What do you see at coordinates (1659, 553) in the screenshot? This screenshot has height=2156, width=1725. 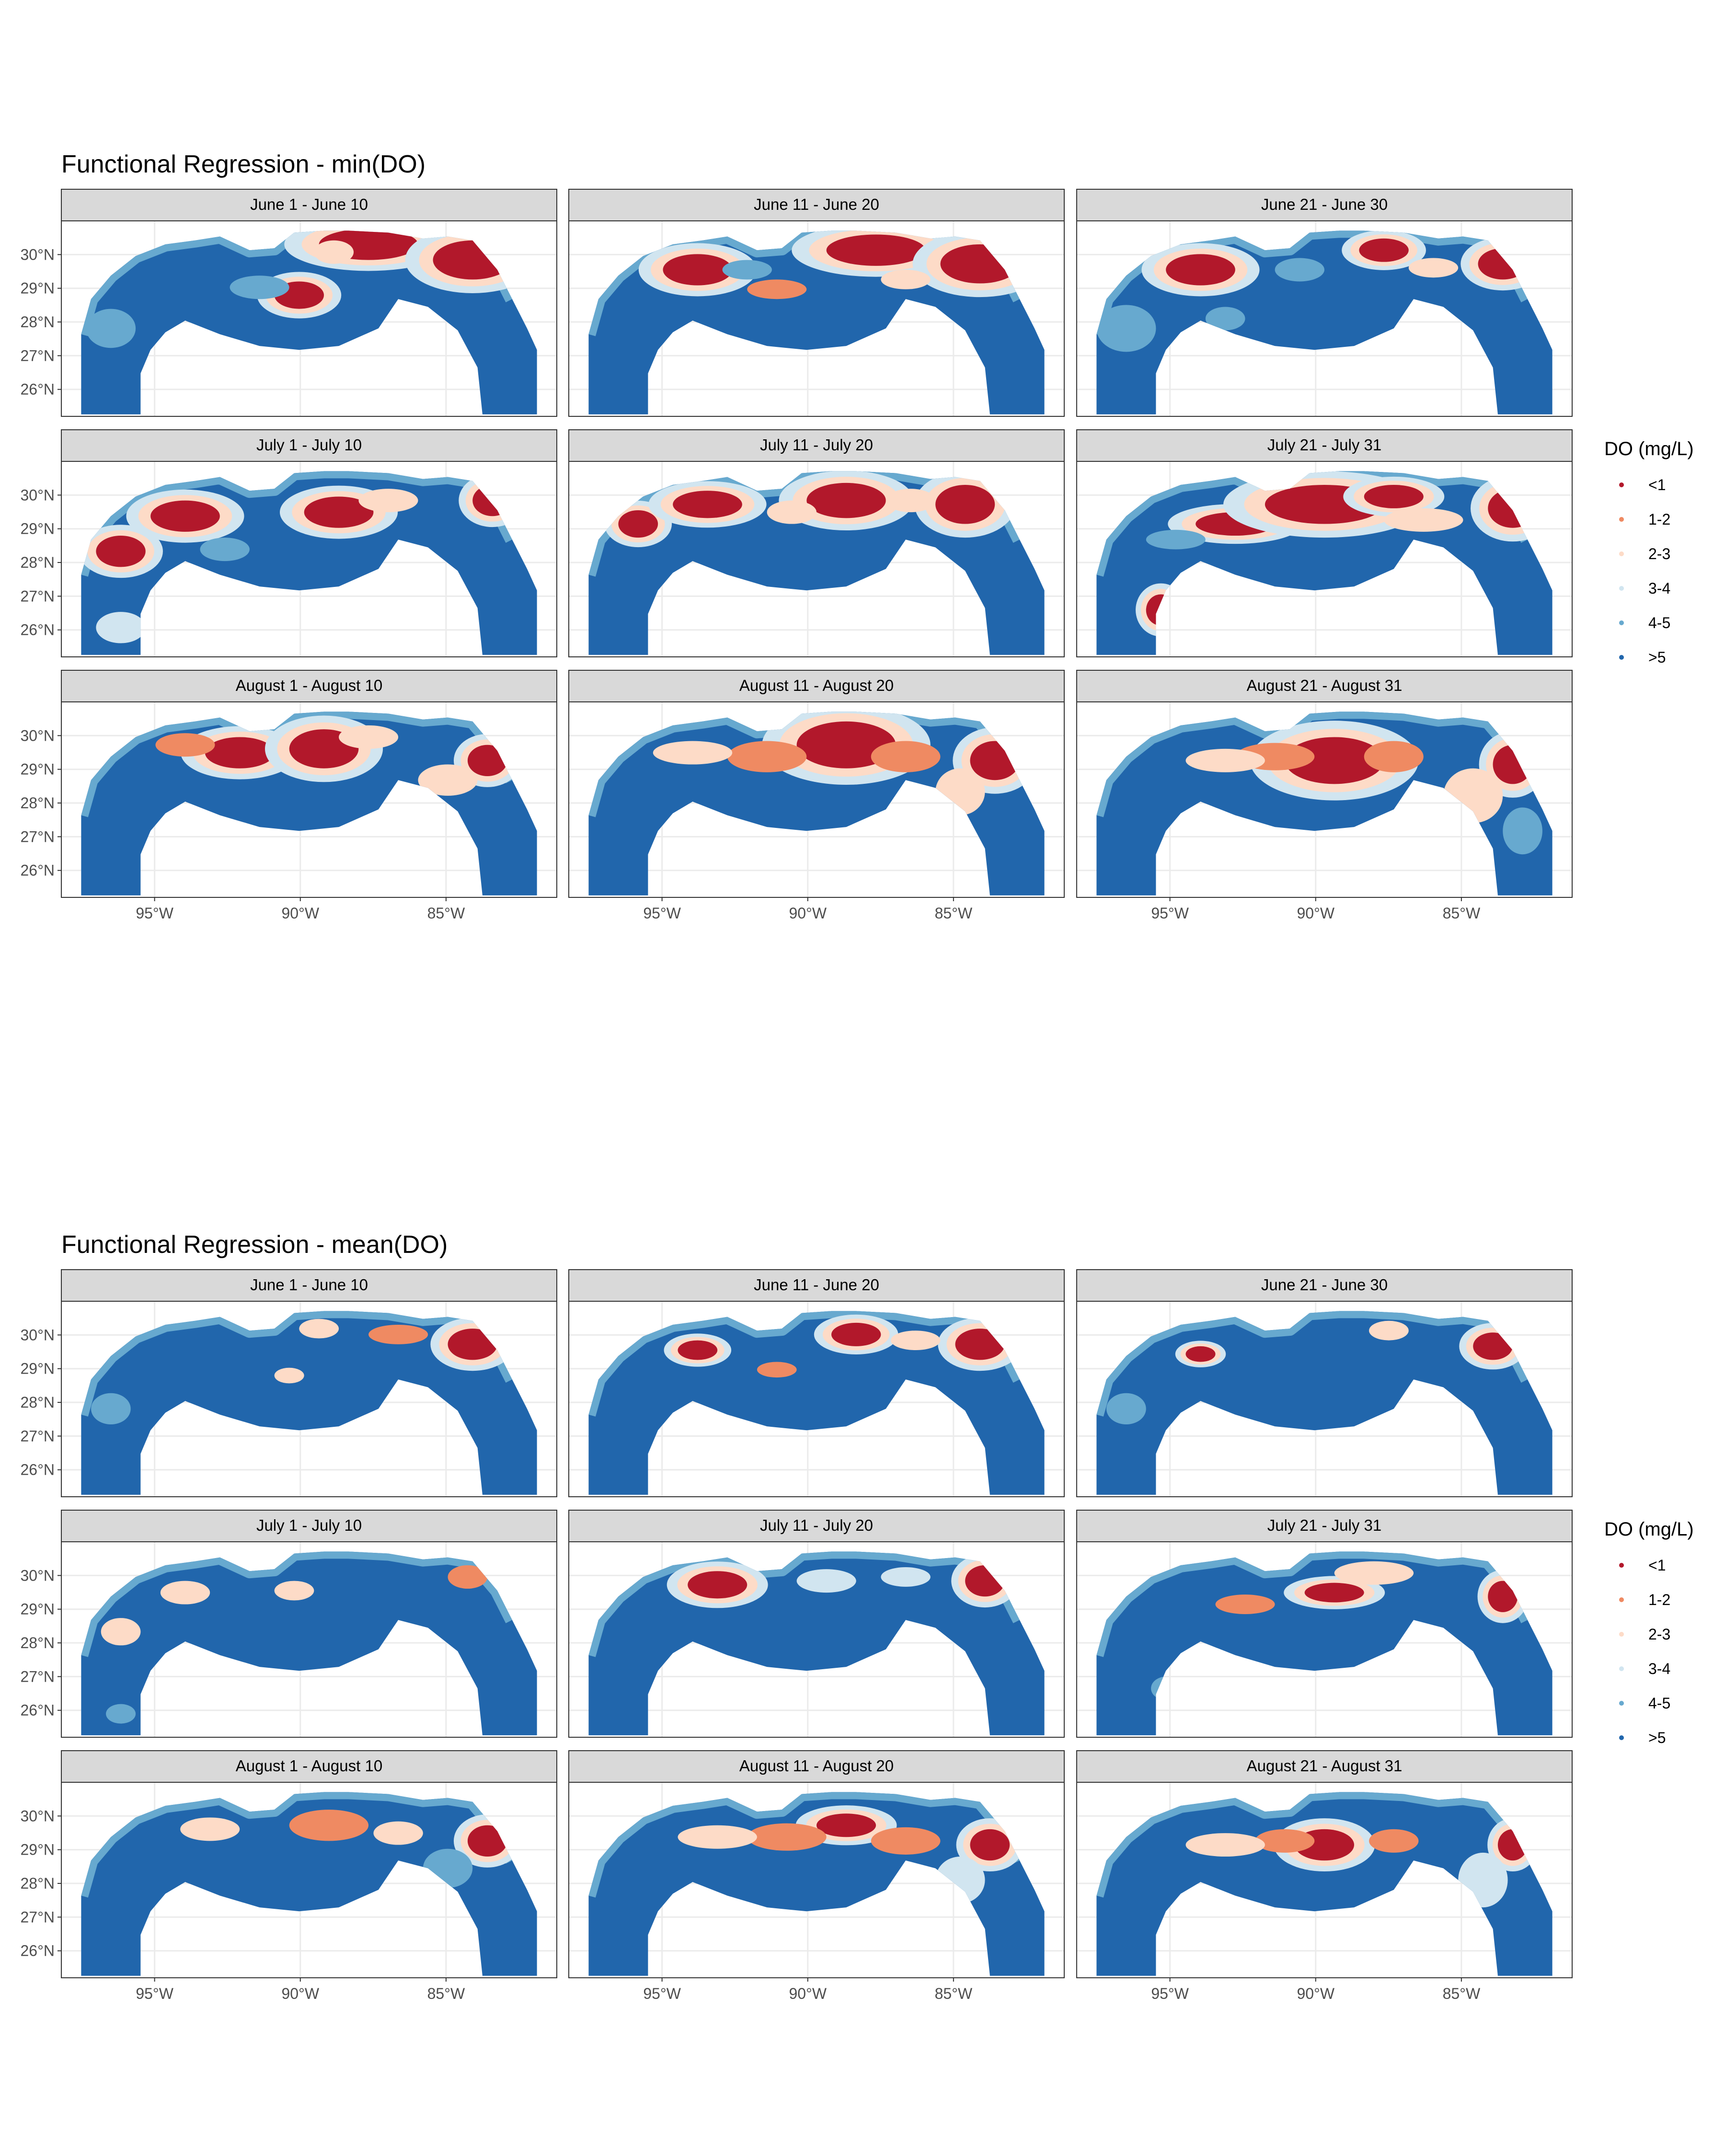 I see `legend-label: 2-3` at bounding box center [1659, 553].